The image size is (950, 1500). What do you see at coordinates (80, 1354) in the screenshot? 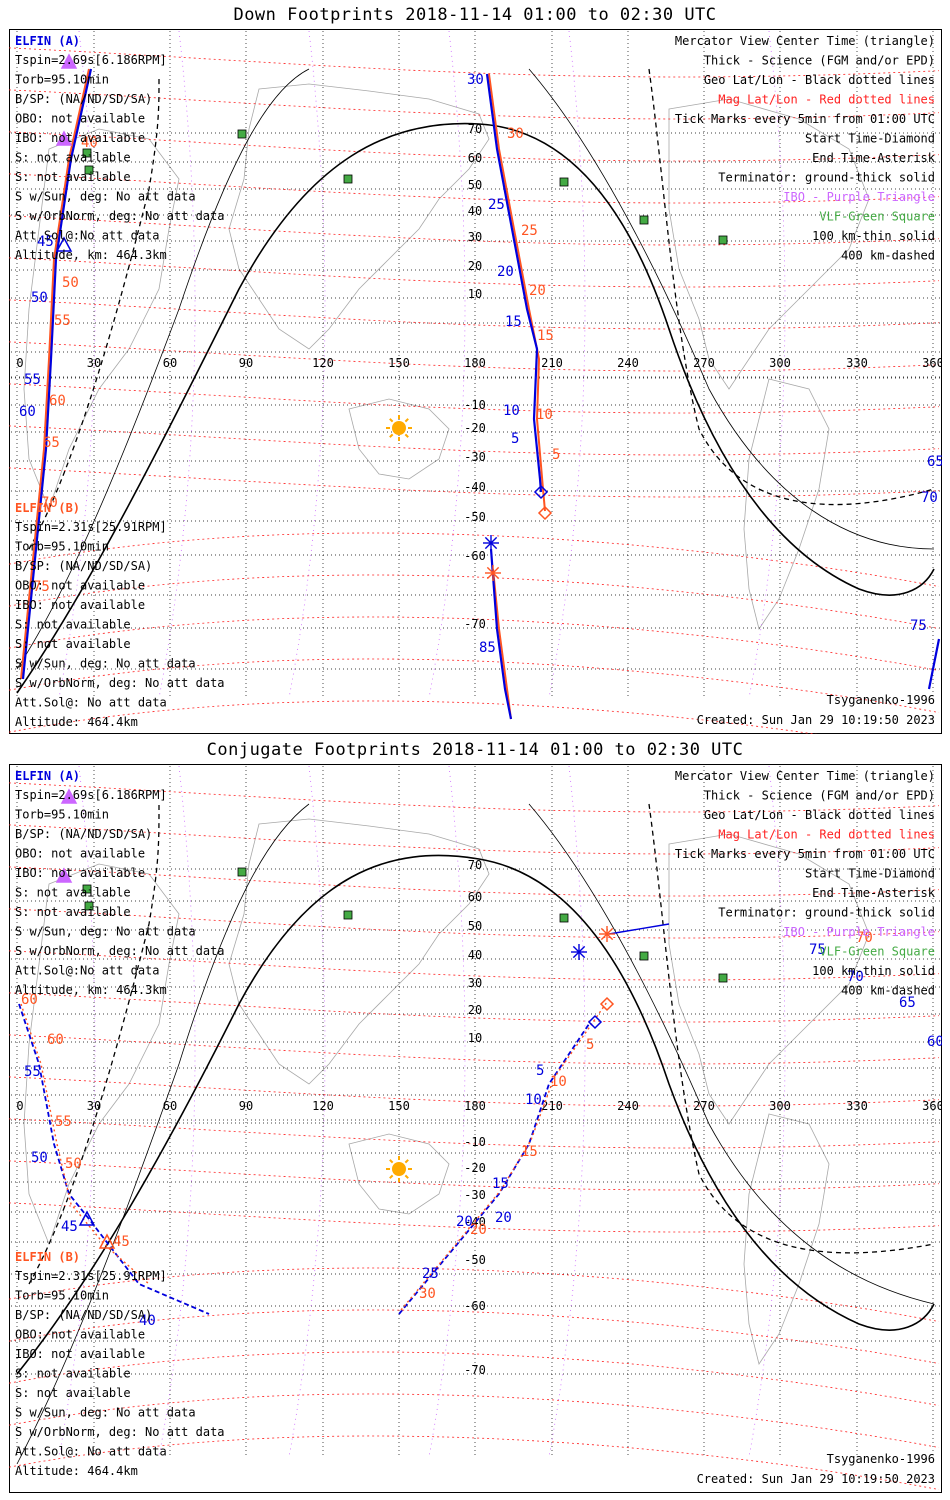
I see `elfin-b-info-line: IBO: not available` at bounding box center [80, 1354].